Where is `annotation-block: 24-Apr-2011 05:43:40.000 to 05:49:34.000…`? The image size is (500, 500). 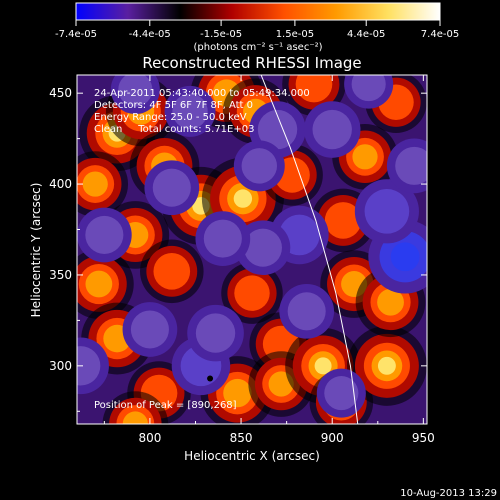 annotation-block: 24-Apr-2011 05:43:40.000 to 05:49:34.000… is located at coordinates (202, 111).